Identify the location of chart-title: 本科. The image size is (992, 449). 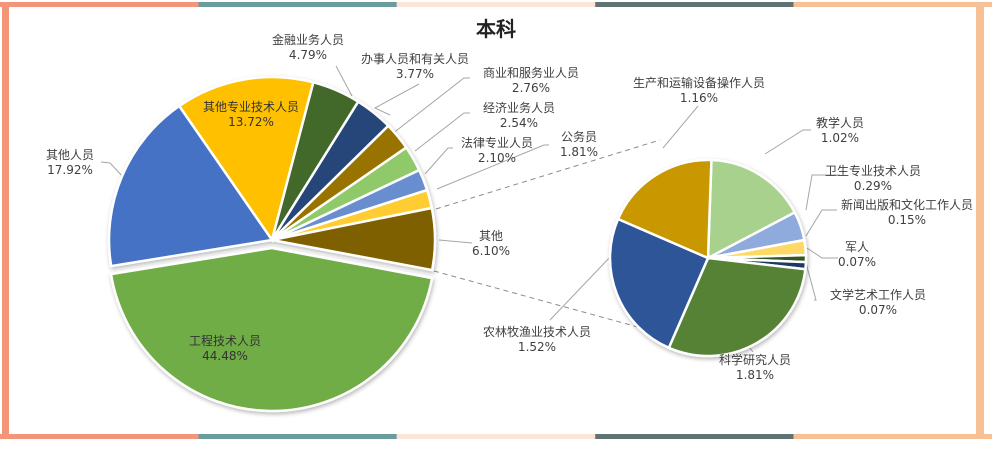
(496, 29).